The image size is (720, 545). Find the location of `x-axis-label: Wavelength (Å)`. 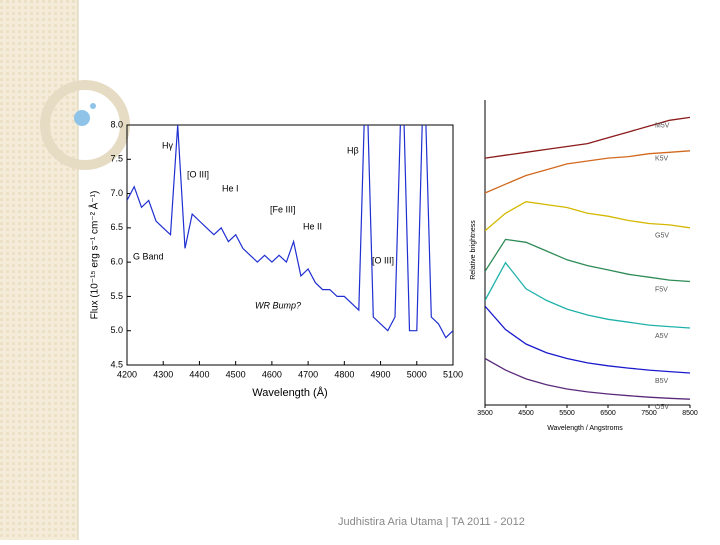

x-axis-label: Wavelength (Å) is located at coordinates (289, 392).